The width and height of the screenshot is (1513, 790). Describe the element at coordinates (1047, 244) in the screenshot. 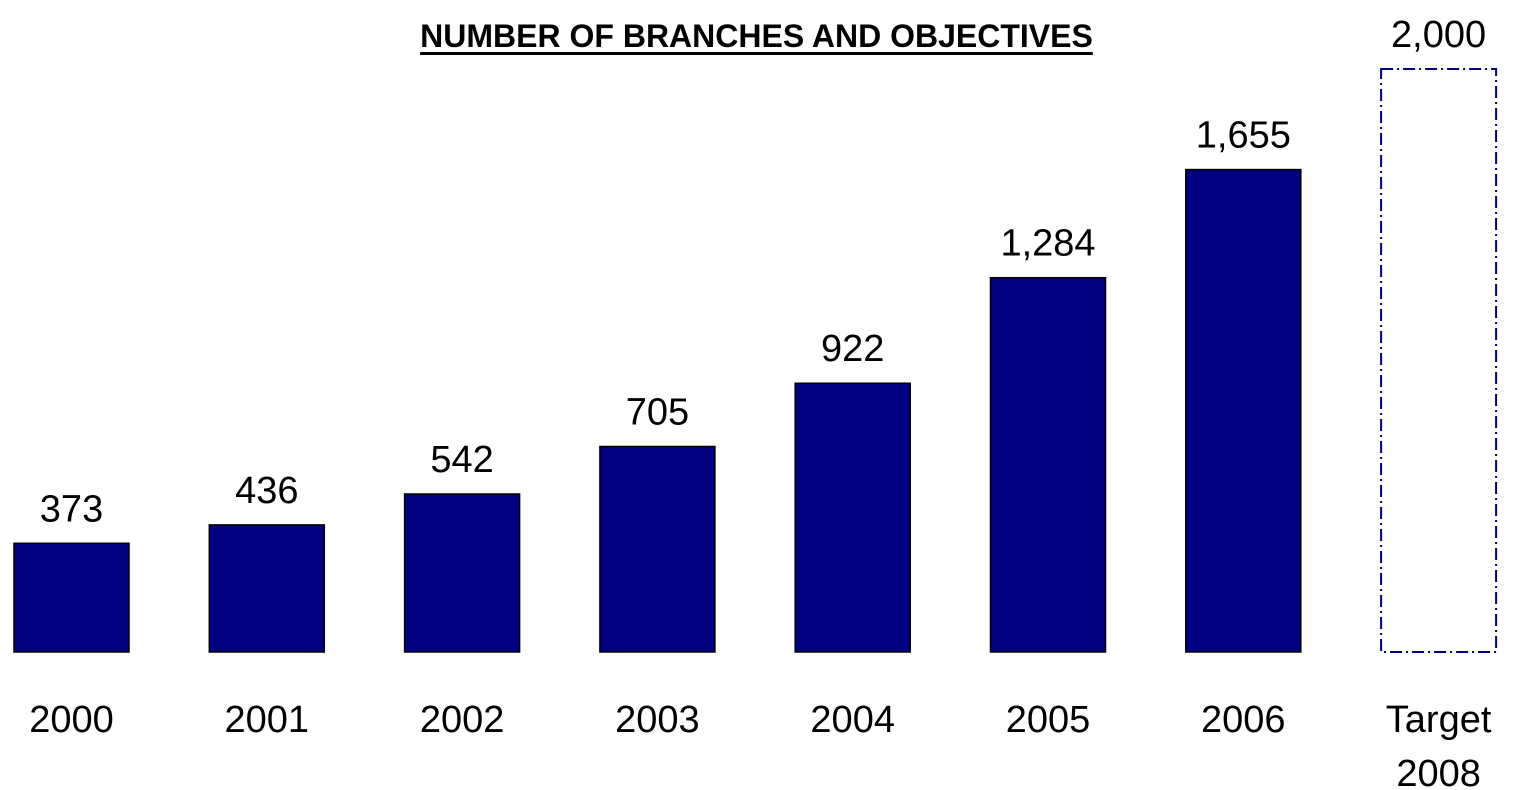

I see `value-label: 1,284` at that location.